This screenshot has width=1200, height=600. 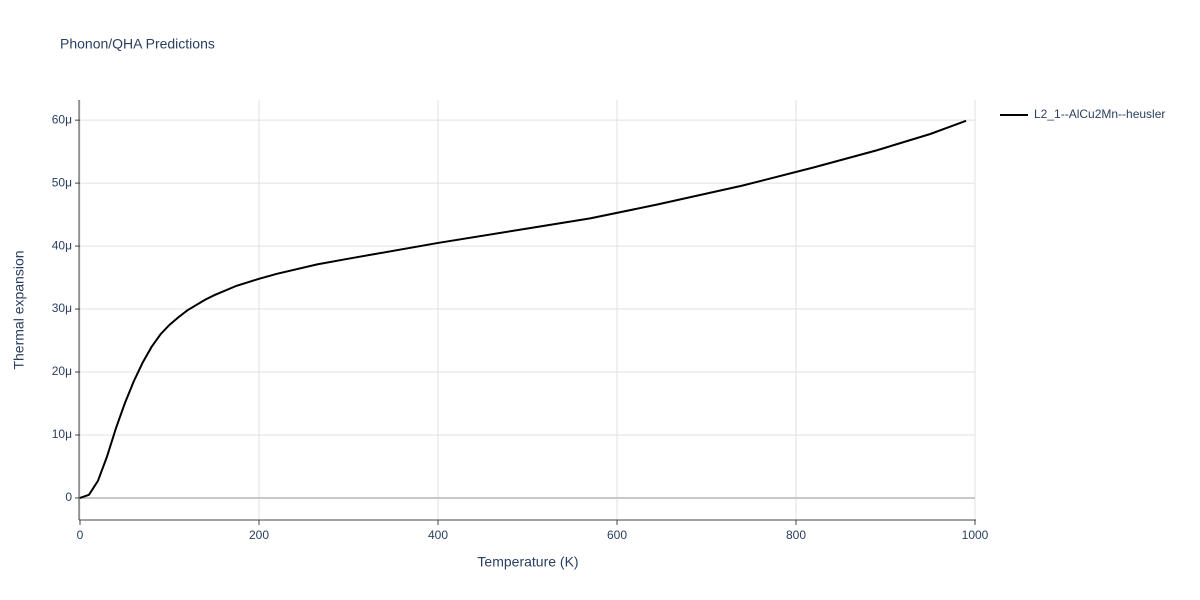 What do you see at coordinates (19, 309) in the screenshot?
I see `y-axis-title: Thermal expansion` at bounding box center [19, 309].